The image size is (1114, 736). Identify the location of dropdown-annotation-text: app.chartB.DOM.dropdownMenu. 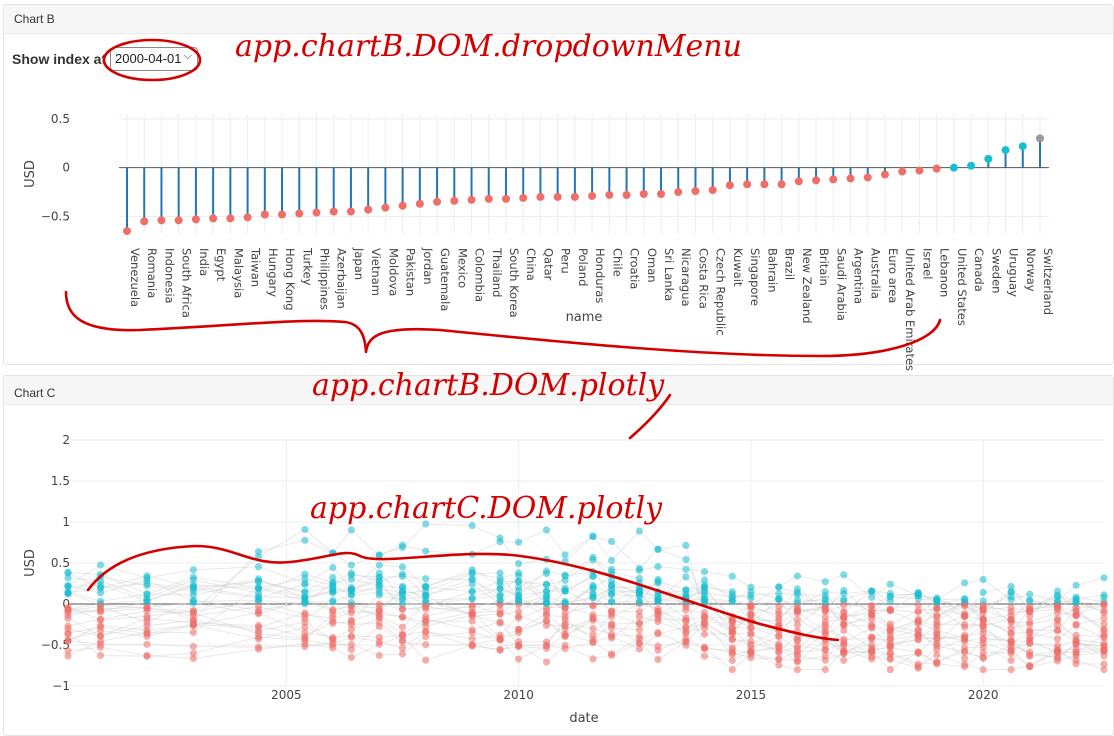
(488, 46).